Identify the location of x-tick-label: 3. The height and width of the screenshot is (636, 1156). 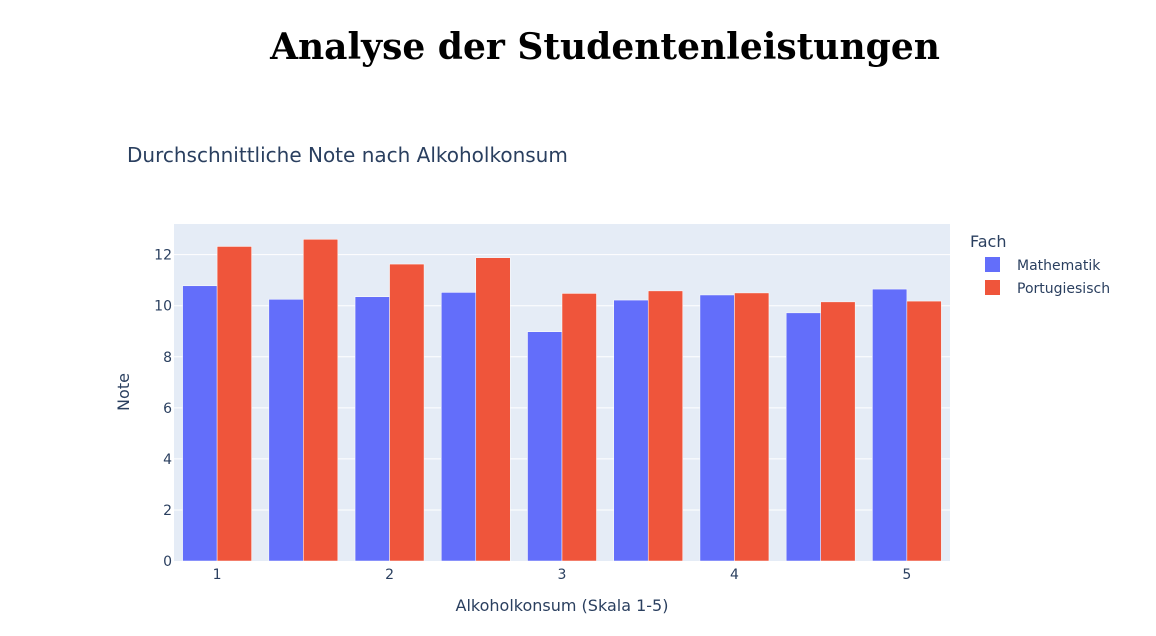
(562, 575).